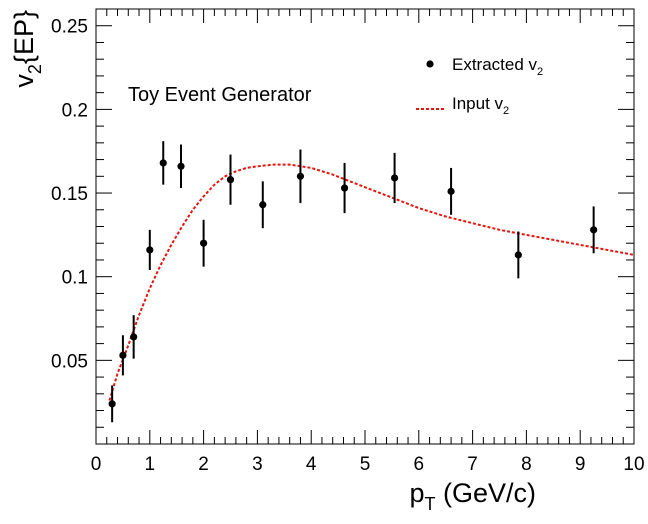 The image size is (648, 524). Describe the element at coordinates (257, 464) in the screenshot. I see `x-tick-label: 3` at that location.